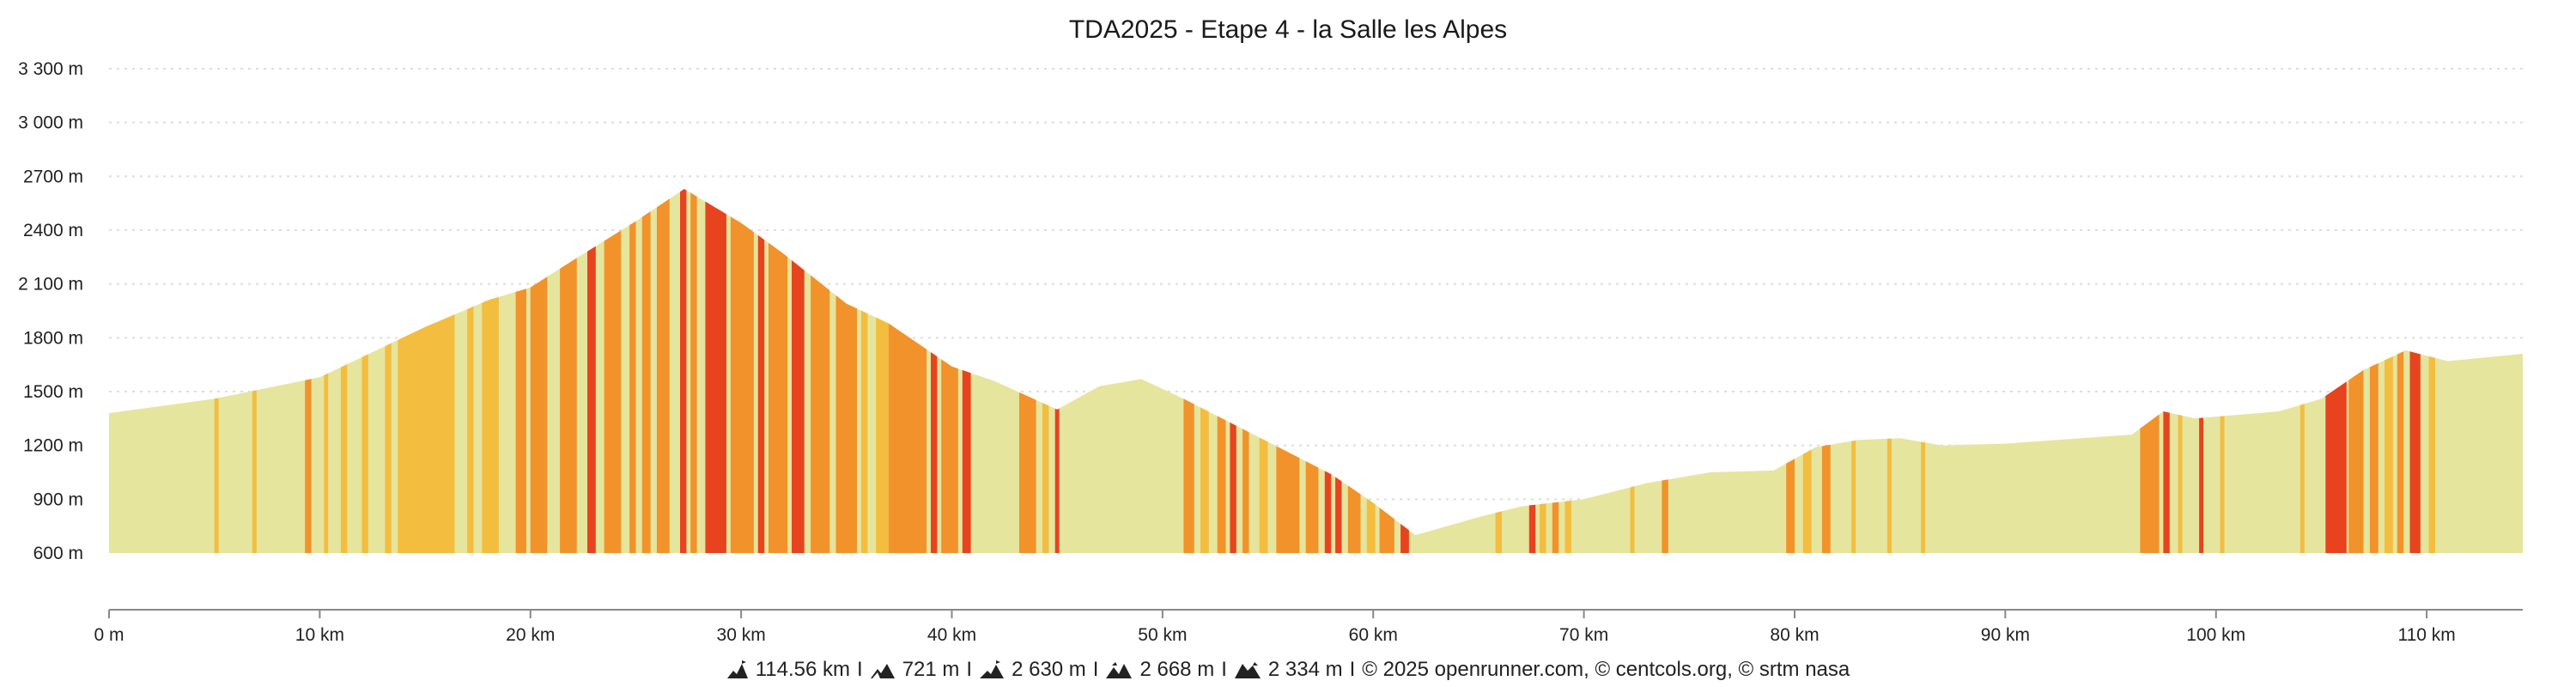  Describe the element at coordinates (50, 285) in the screenshot. I see `y-tick-label: 2 100 m` at that location.